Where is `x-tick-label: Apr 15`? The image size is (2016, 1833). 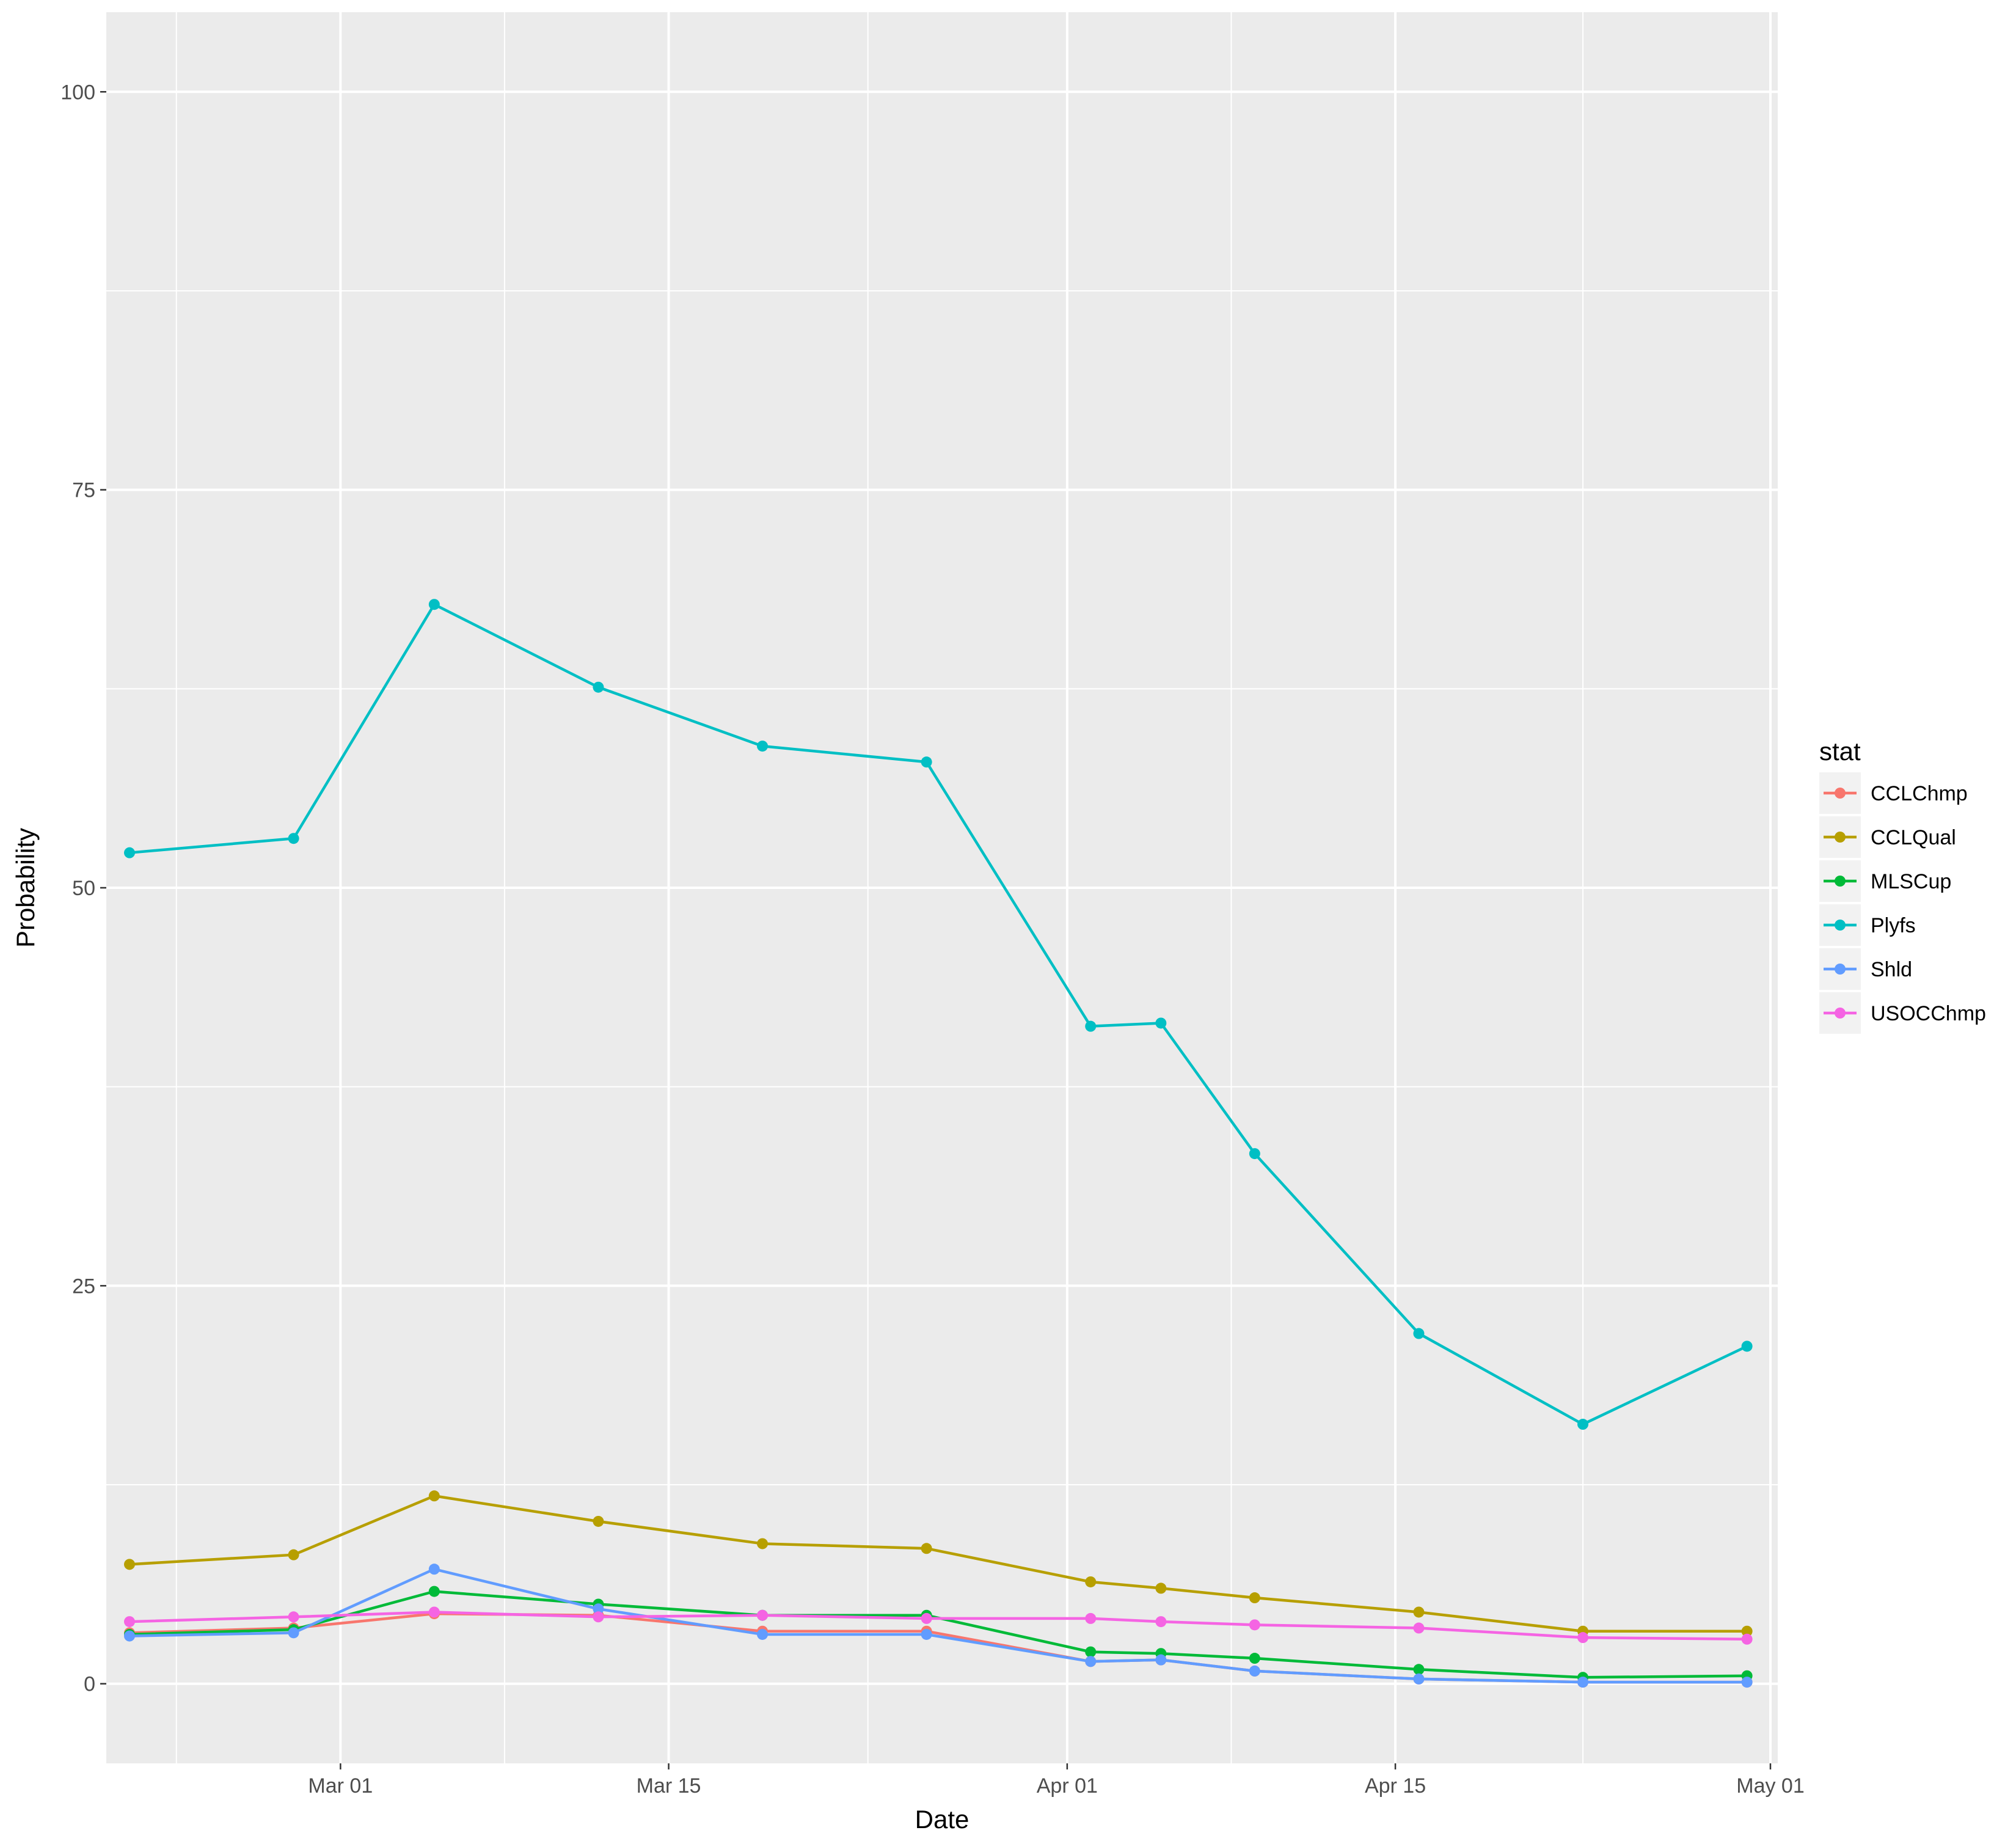 x-tick-label: Apr 15 is located at coordinates (1395, 1786).